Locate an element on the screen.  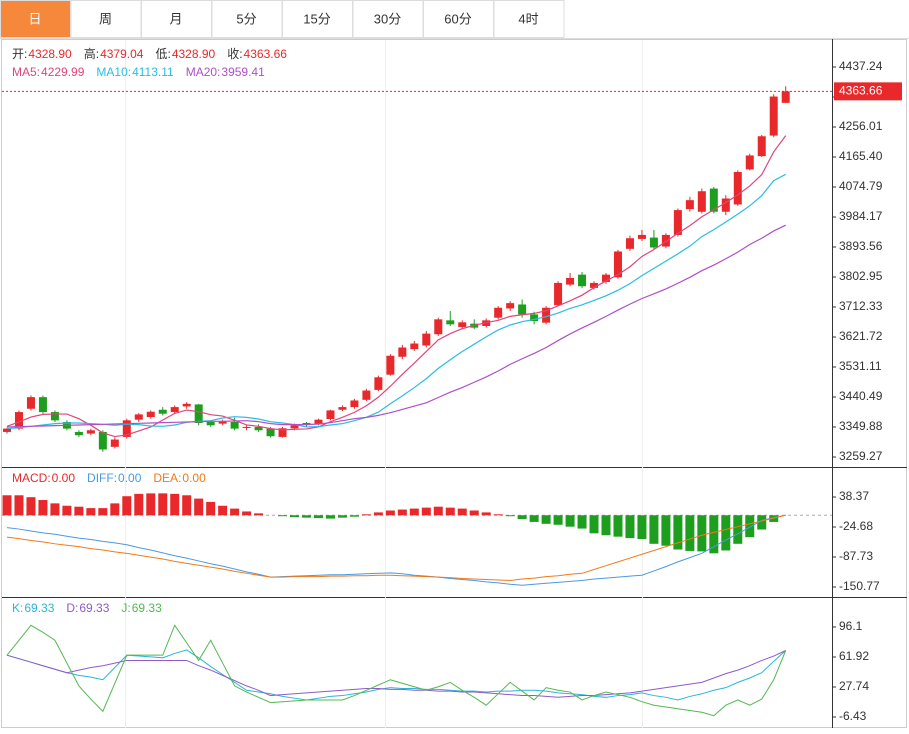
tab: 15分 is located at coordinates (317, 19).